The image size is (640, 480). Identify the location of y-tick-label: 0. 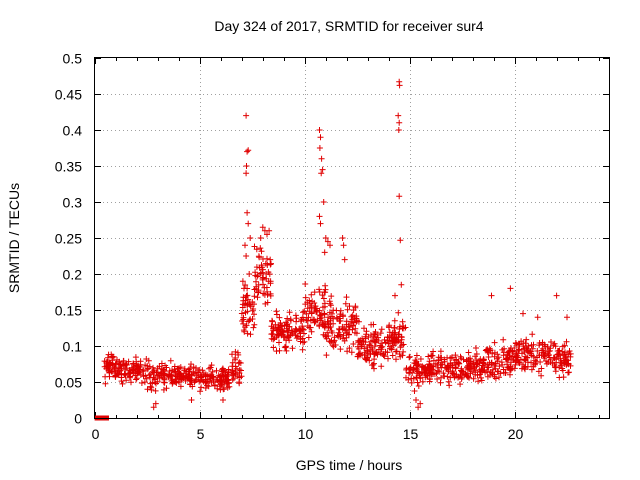
(78, 419).